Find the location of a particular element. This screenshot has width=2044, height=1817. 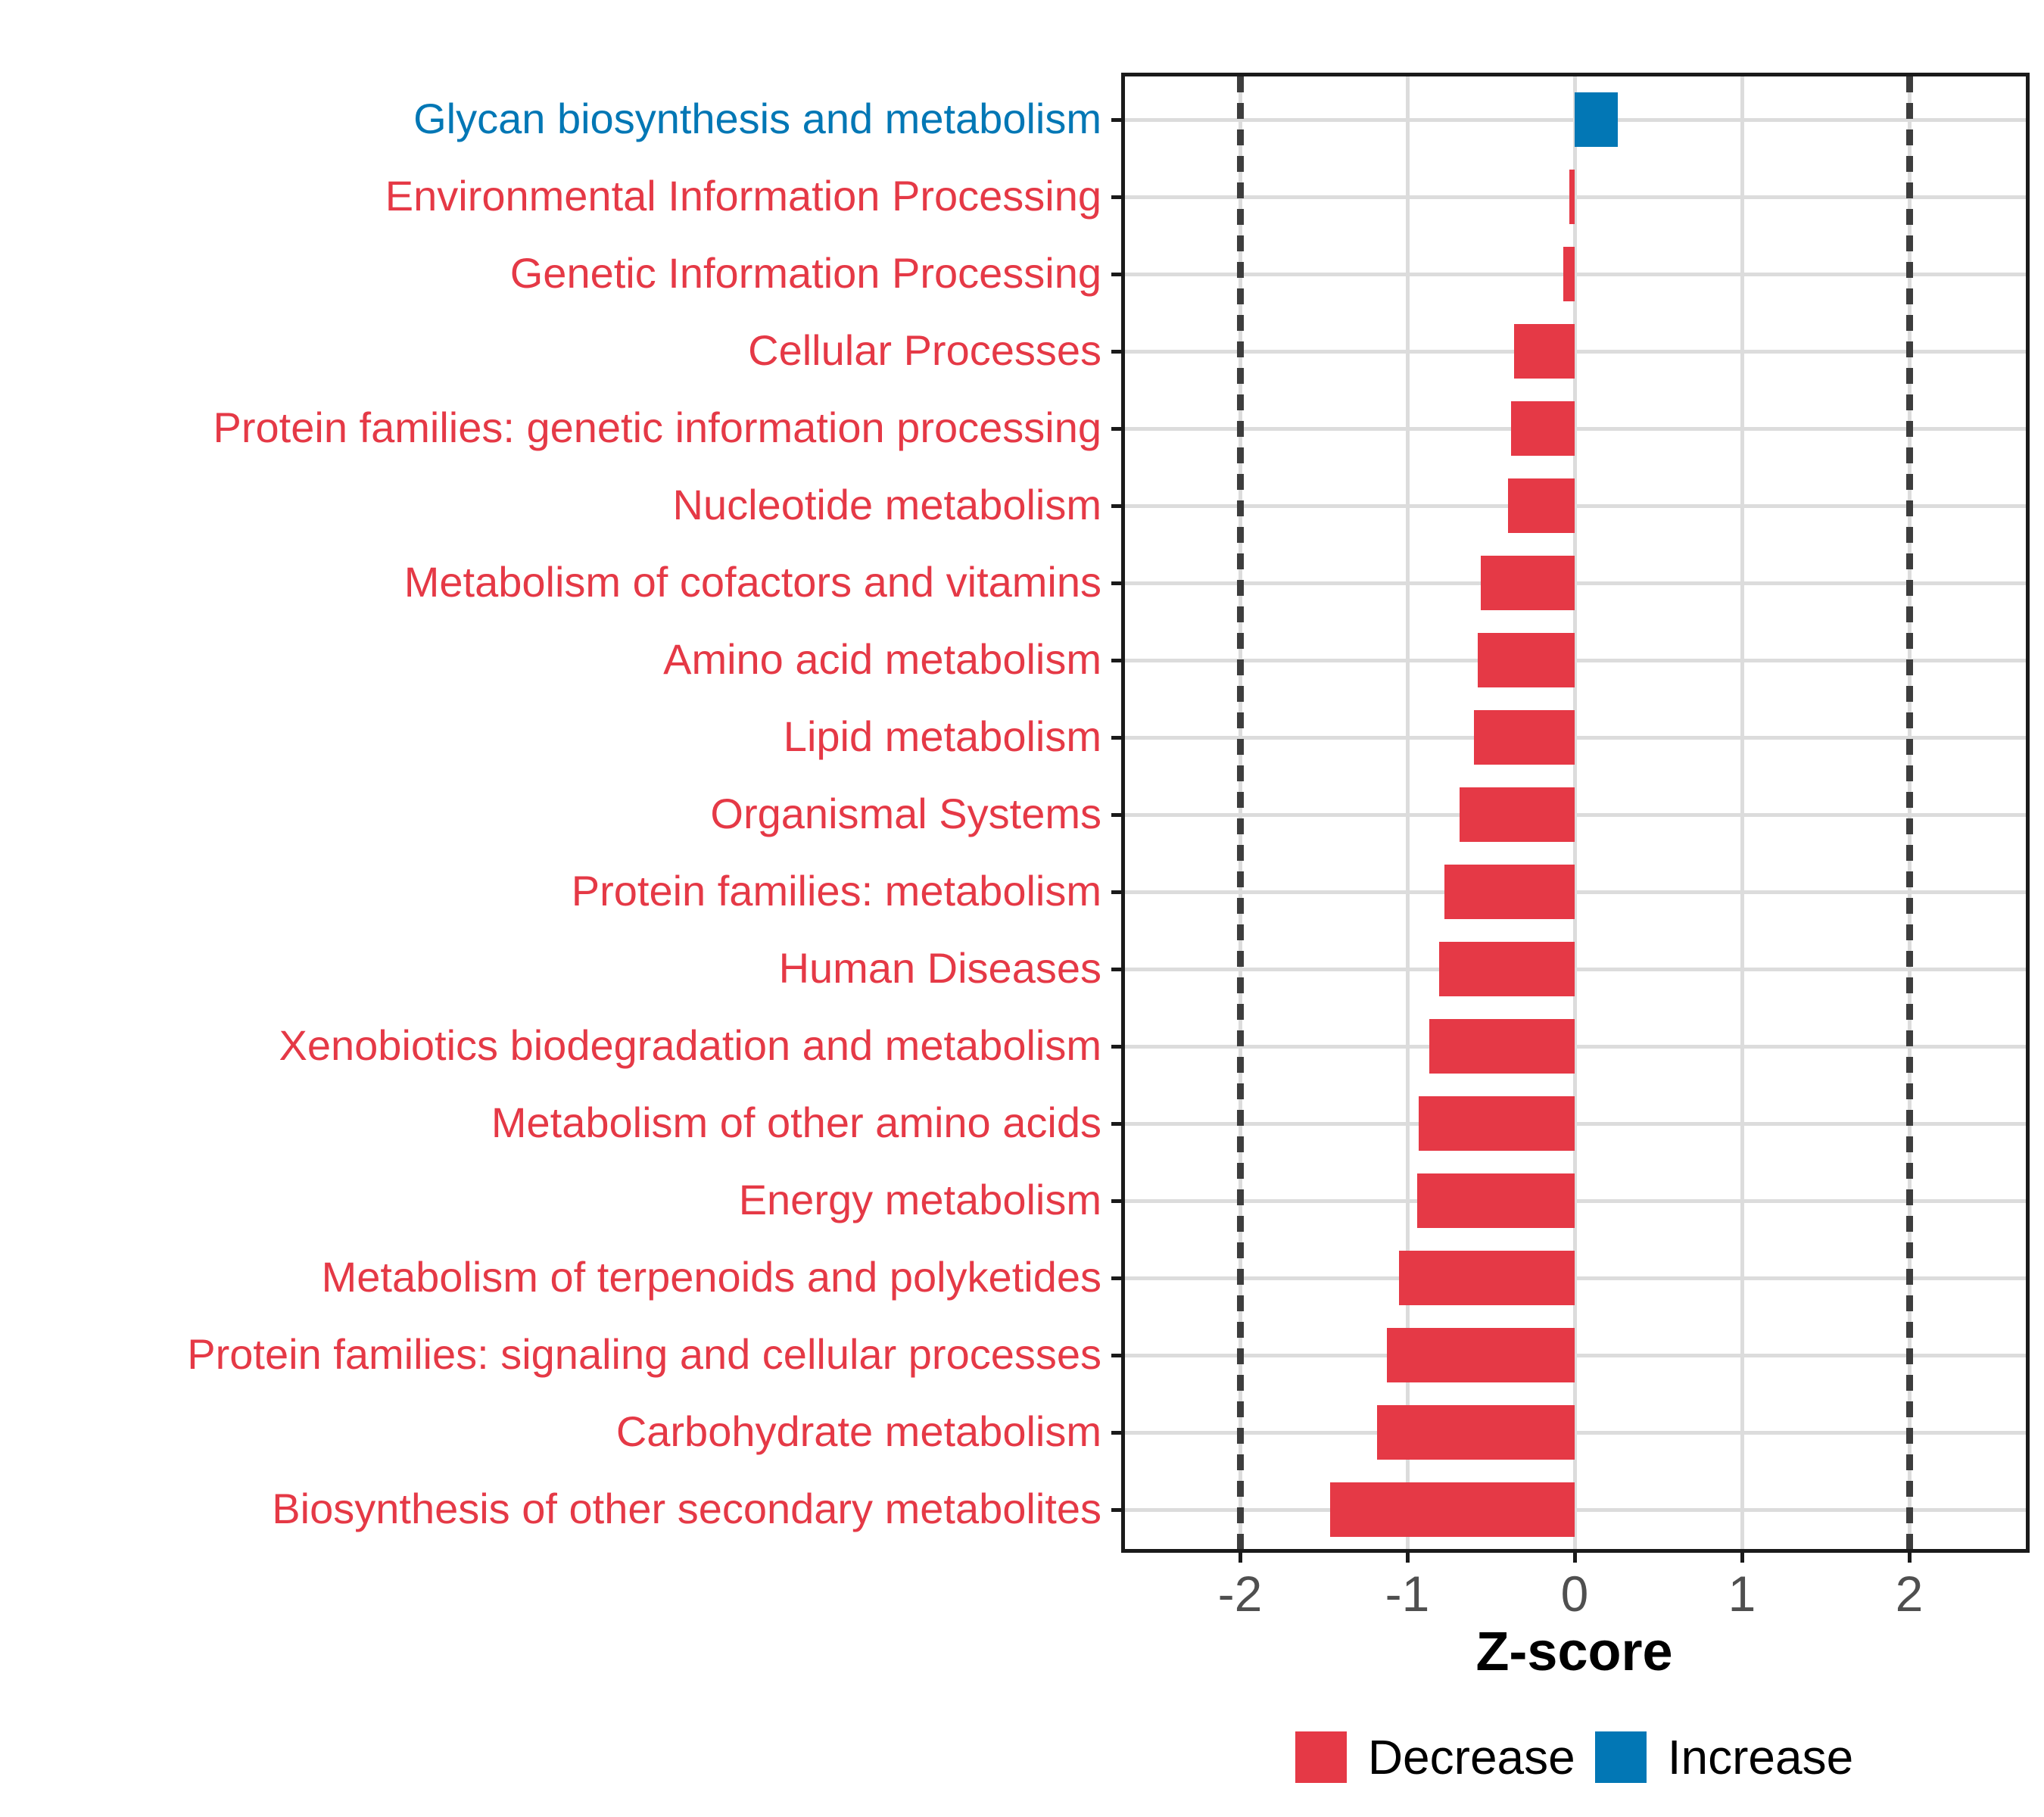

legend-swatch-decrease-icon is located at coordinates (1321, 1757).